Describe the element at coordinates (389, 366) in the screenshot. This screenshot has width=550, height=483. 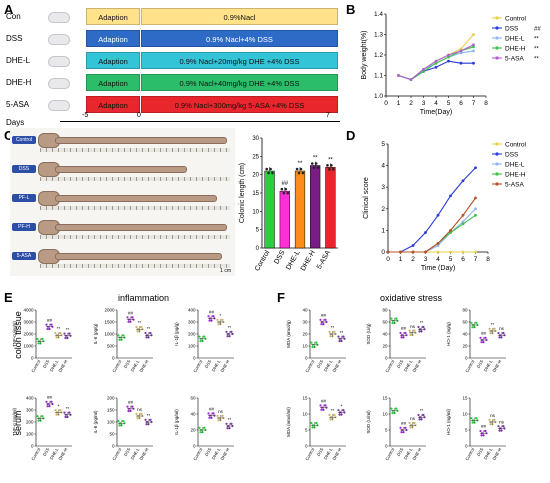
I see `x-category-label: Control` at that location.